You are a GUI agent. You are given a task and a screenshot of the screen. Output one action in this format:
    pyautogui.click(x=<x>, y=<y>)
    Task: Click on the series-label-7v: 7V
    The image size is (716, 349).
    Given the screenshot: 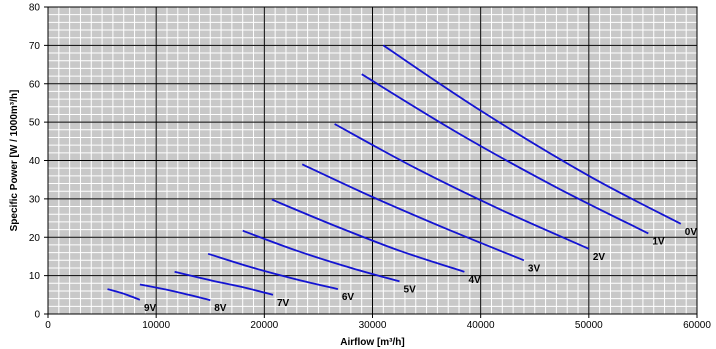 What is the action you would take?
    pyautogui.click(x=283, y=303)
    